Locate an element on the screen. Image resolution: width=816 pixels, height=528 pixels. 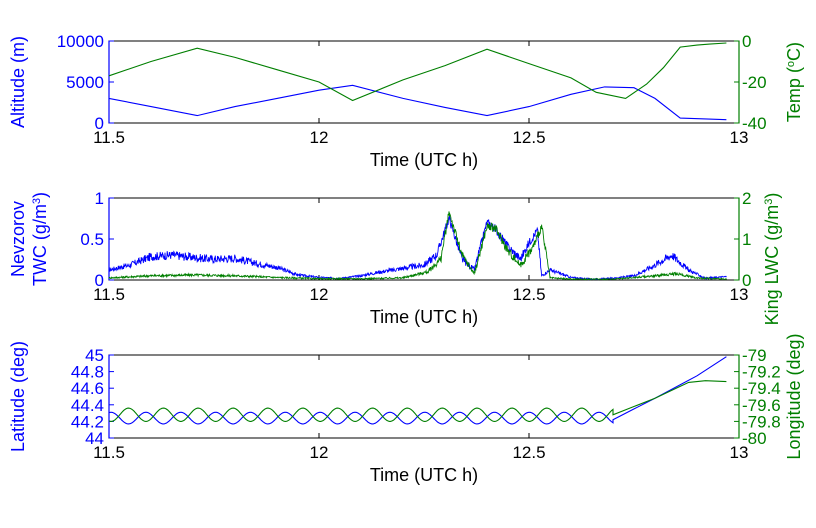
left-axis-label-line2: TWC (g/m3) is located at coordinates (40, 239).